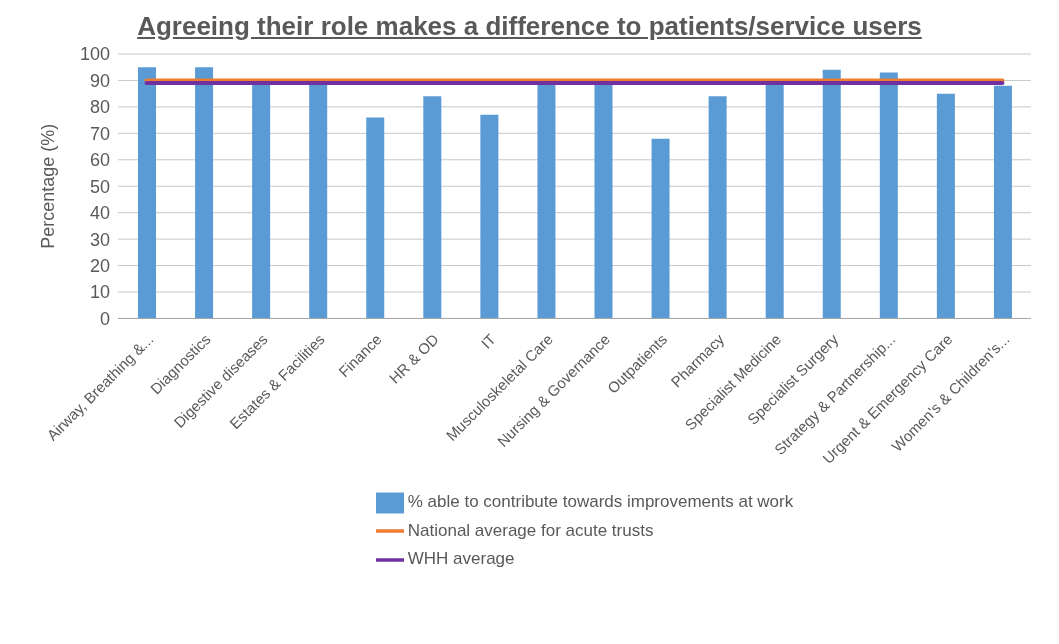  What do you see at coordinates (104, 318) in the screenshot?
I see `y-tick-label: 0` at bounding box center [104, 318].